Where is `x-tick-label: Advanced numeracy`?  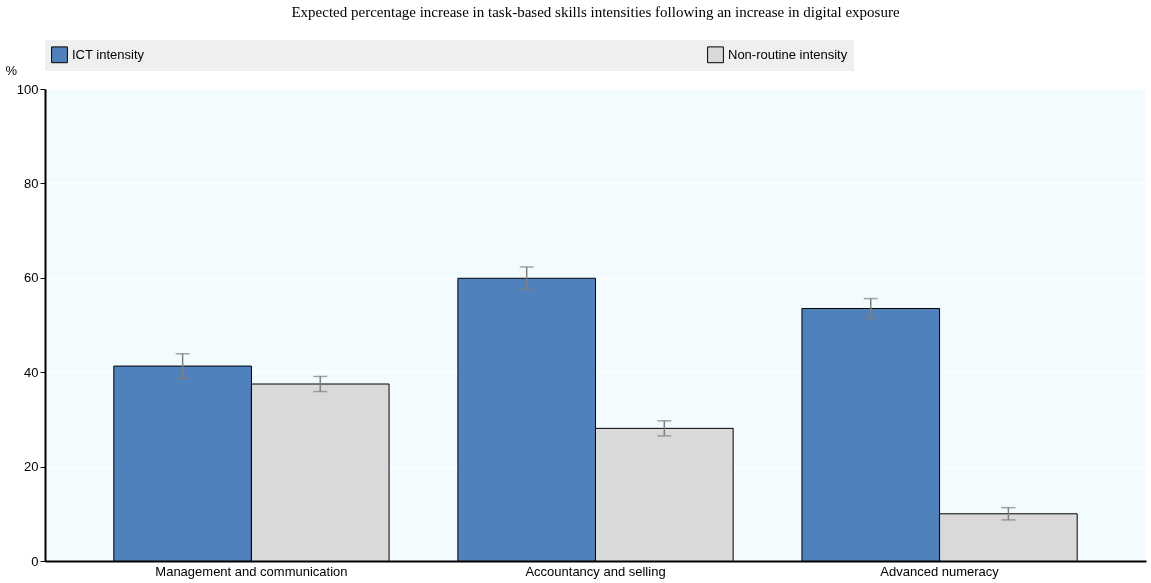
x-tick-label: Advanced numeracy is located at coordinates (940, 571).